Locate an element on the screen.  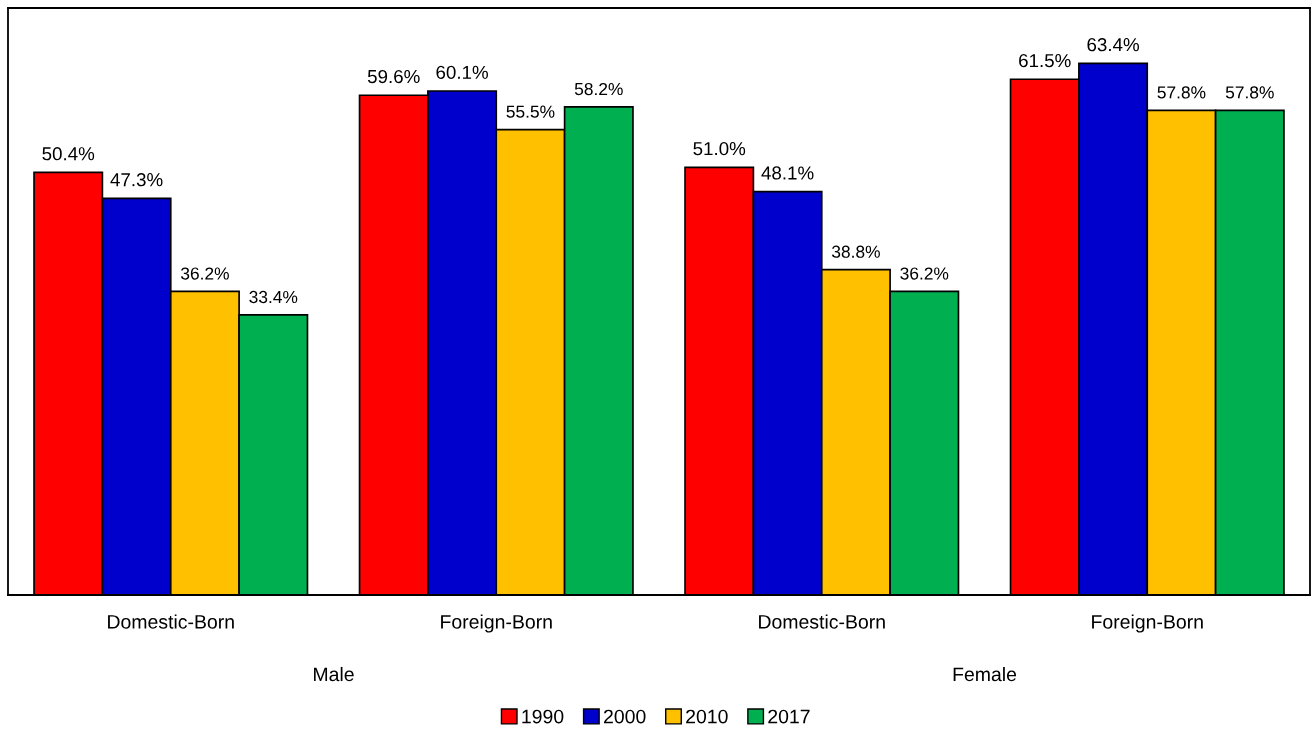
text: Female is located at coordinates (985, 674).